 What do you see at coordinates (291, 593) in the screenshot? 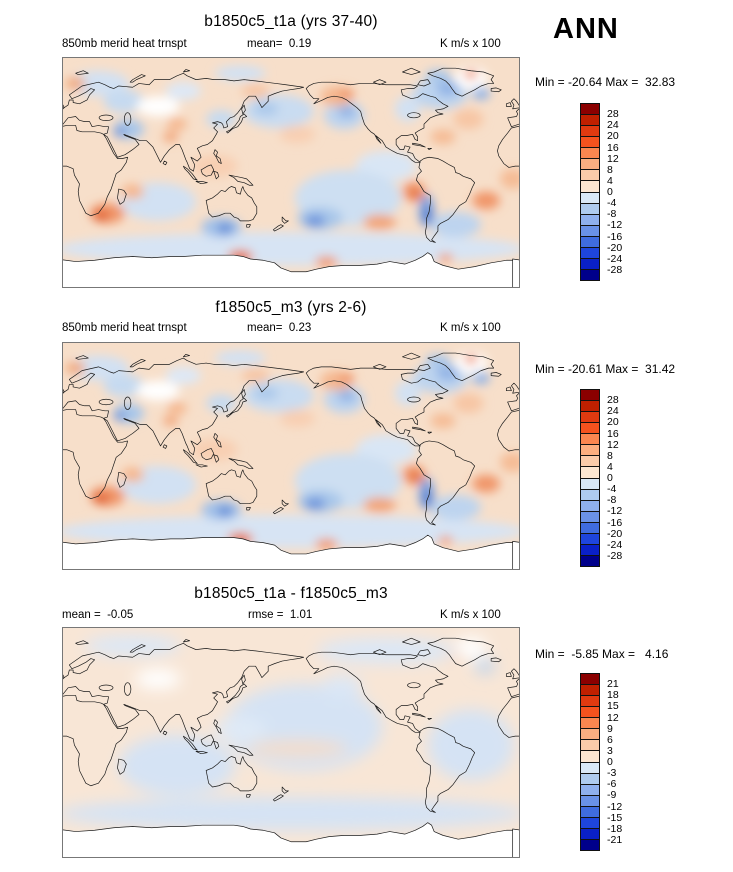
I see `panel-3-title: b1850c5_t1a - f1850c5_m3` at bounding box center [291, 593].